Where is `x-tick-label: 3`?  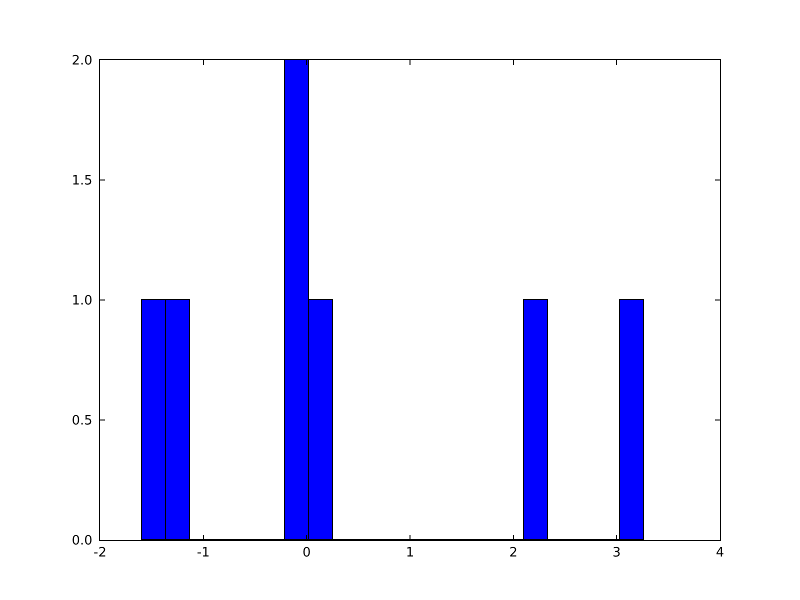
x-tick-label: 3 is located at coordinates (616, 553).